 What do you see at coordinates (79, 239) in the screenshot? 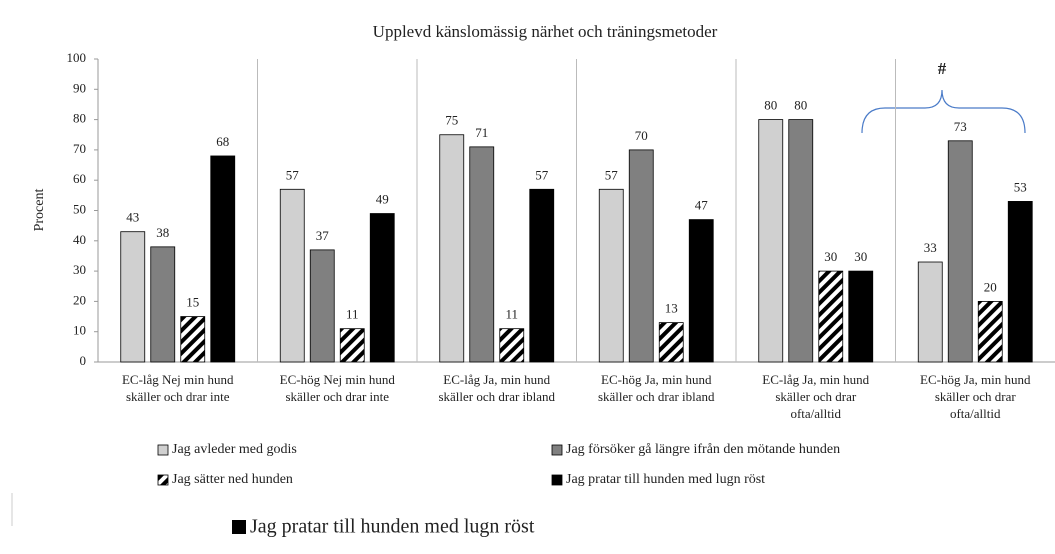
I see `y-tick-label: 40` at bounding box center [79, 239].